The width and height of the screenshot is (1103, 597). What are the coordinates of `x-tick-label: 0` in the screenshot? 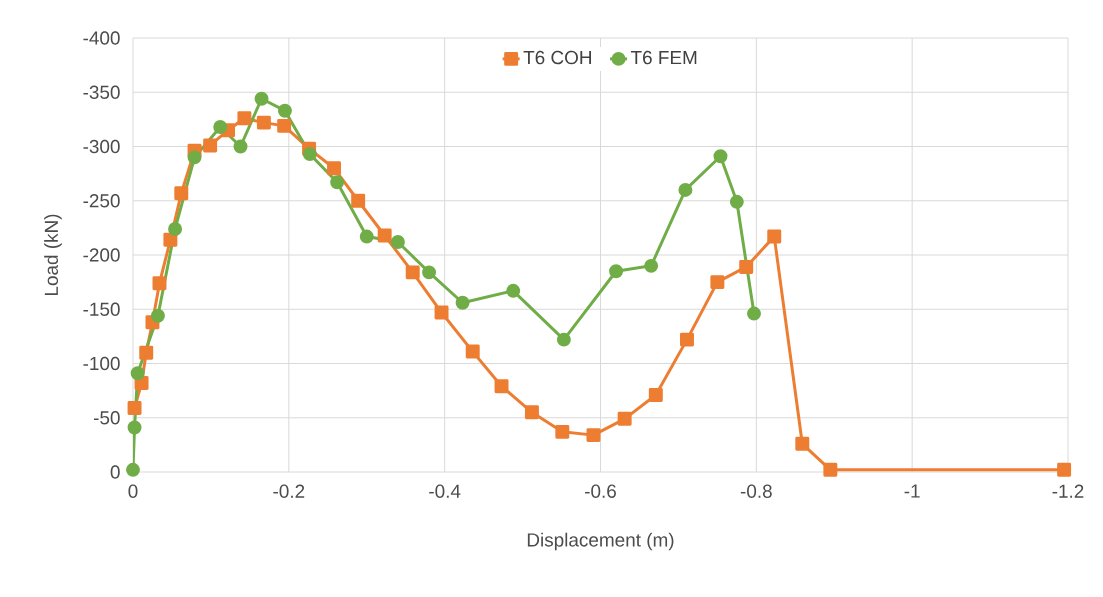 It's located at (133, 491).